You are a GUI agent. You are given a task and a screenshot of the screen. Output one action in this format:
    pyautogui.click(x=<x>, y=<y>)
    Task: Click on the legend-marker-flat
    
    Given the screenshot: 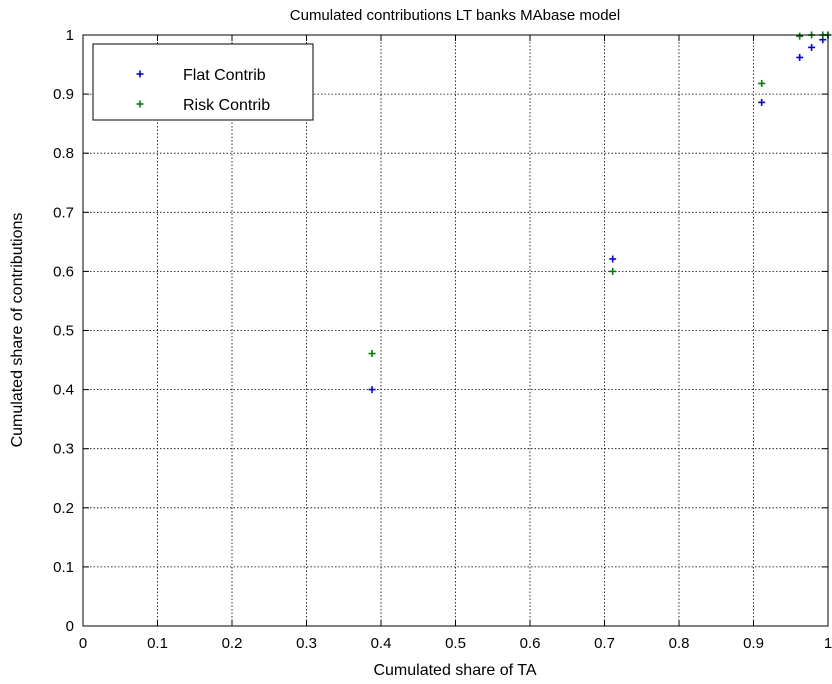 What is the action you would take?
    pyautogui.click(x=140, y=74)
    